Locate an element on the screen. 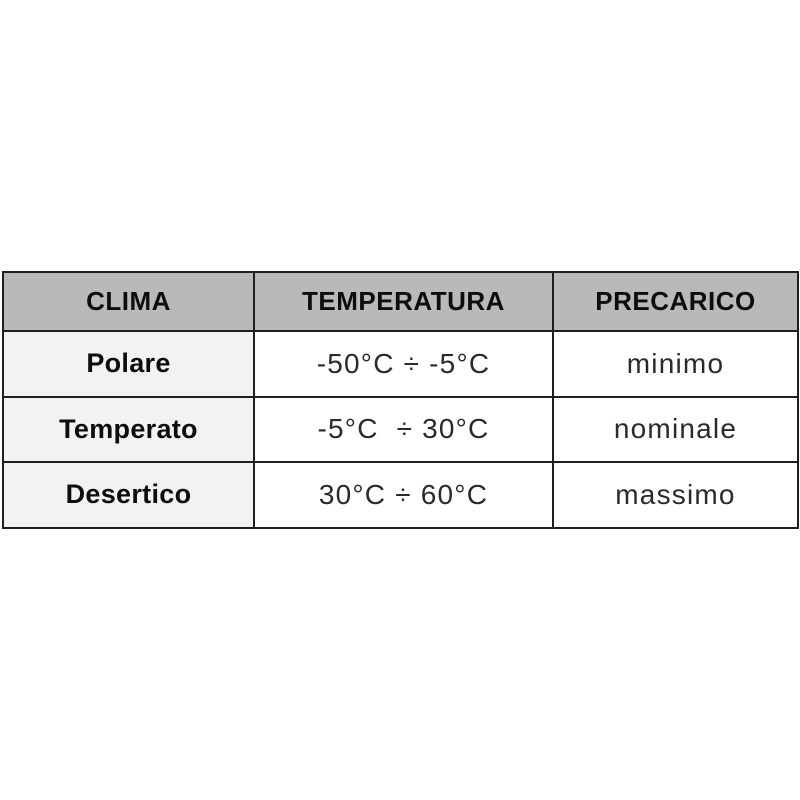 This screenshot has height=800, width=800. table-row: Desertico 30°C ÷ 60°C massimo is located at coordinates (400, 495).